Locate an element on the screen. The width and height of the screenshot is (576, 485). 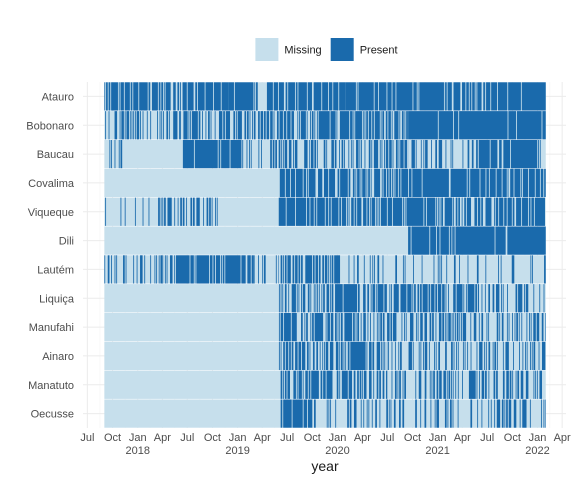
y-tick-label: Liquiça is located at coordinates (57, 299).